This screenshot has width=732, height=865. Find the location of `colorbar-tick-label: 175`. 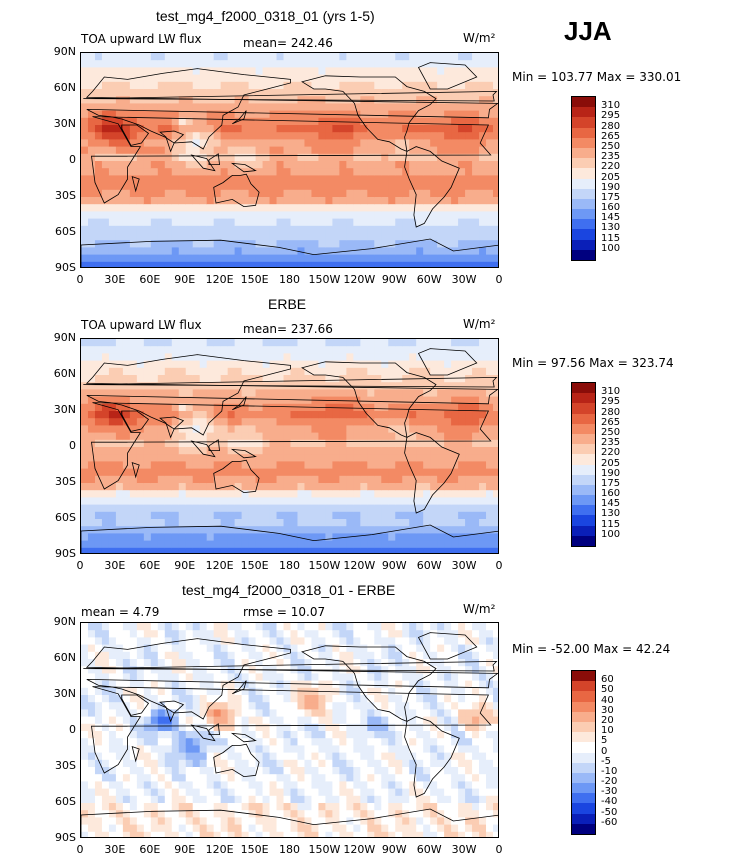

colorbar-tick-label: 175 is located at coordinates (611, 483).